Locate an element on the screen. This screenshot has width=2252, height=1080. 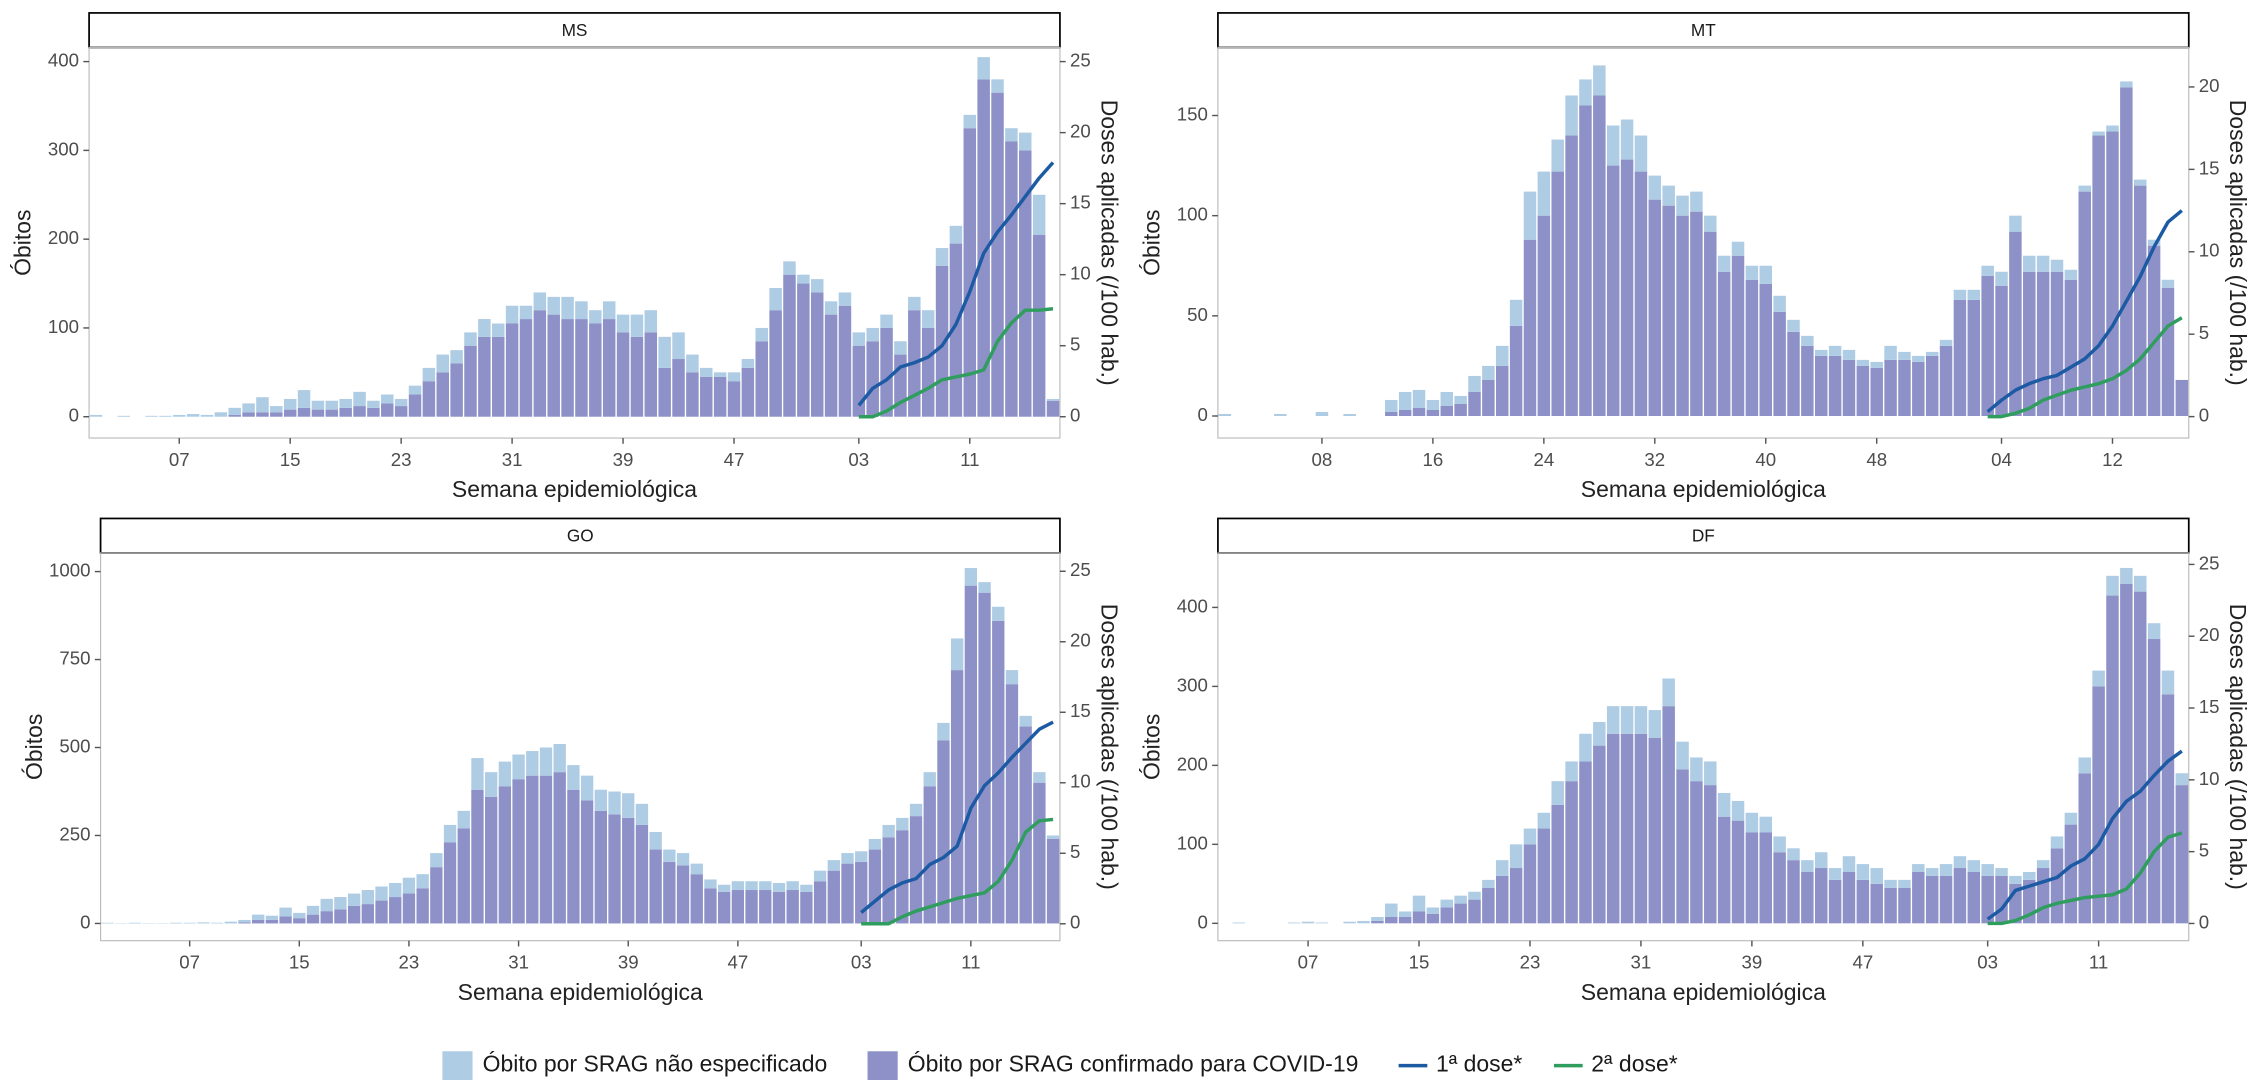
panel-title: GO is located at coordinates (580, 536).